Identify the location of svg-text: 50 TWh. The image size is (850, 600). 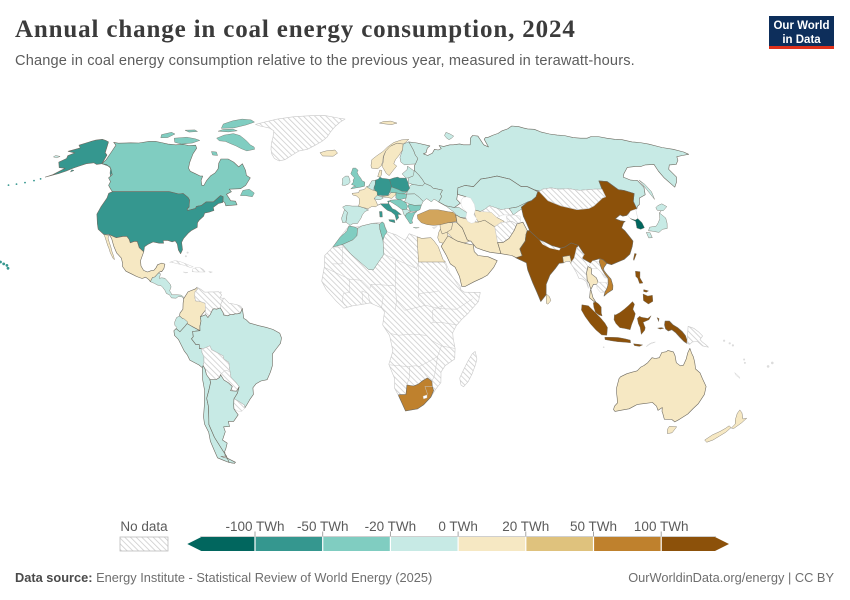
(593, 526).